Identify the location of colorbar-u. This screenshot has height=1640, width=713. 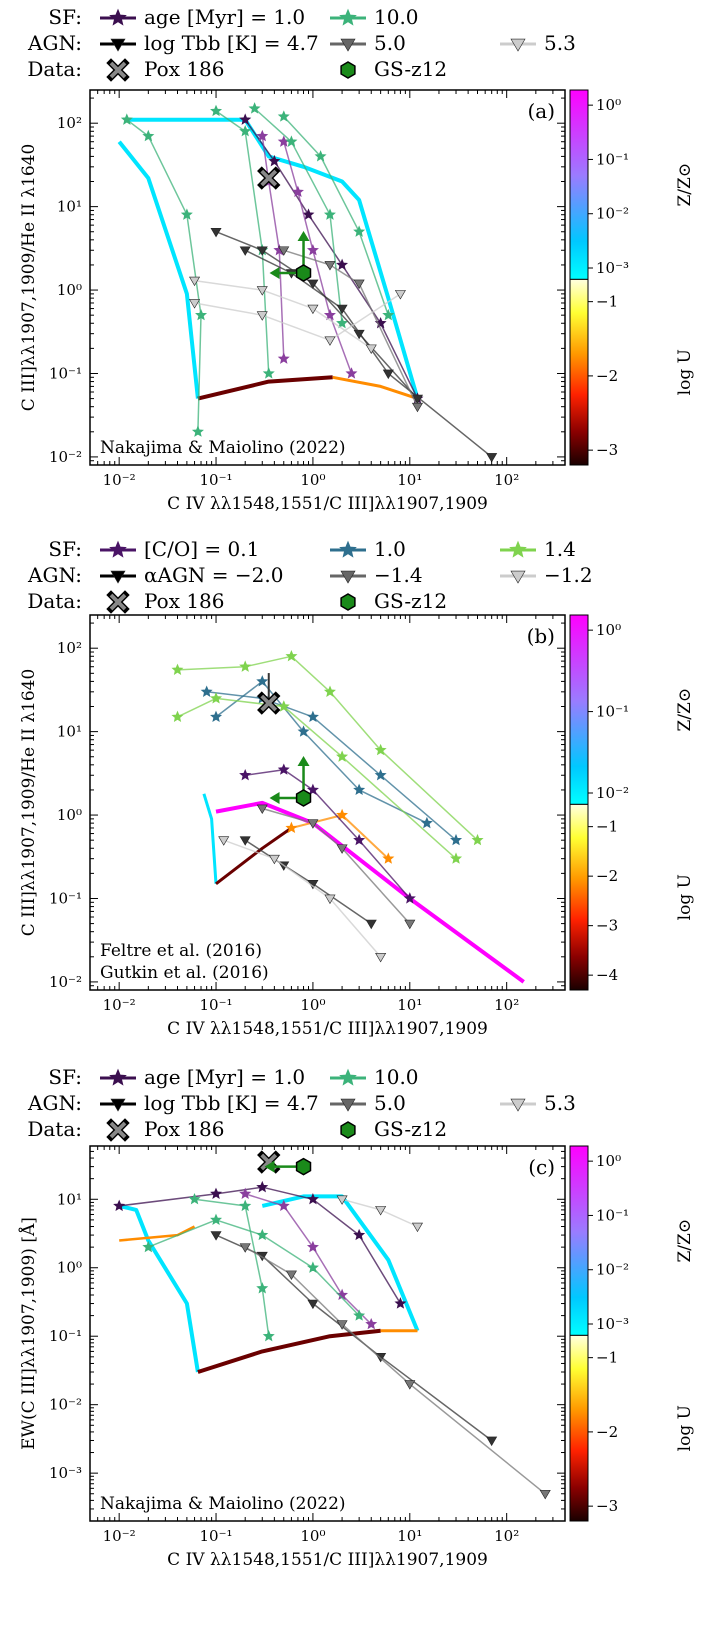
(579, 897).